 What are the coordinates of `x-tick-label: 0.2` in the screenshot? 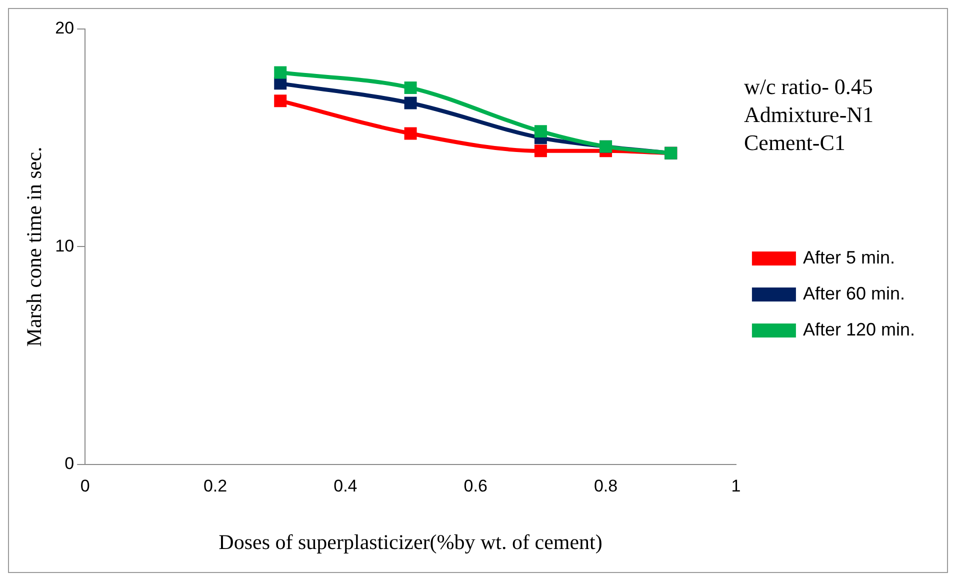 It's located at (215, 486).